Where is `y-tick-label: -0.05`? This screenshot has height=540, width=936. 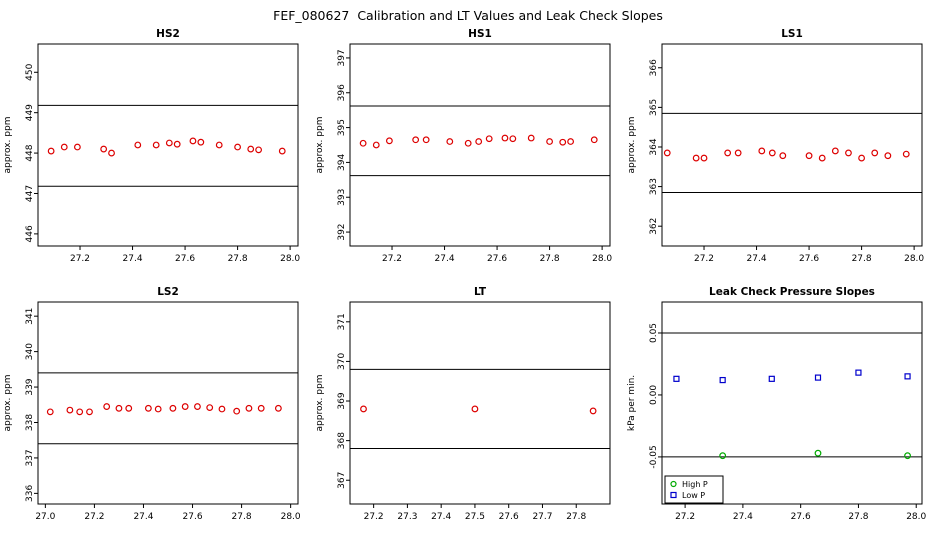 y-tick-label: -0.05 is located at coordinates (654, 456).